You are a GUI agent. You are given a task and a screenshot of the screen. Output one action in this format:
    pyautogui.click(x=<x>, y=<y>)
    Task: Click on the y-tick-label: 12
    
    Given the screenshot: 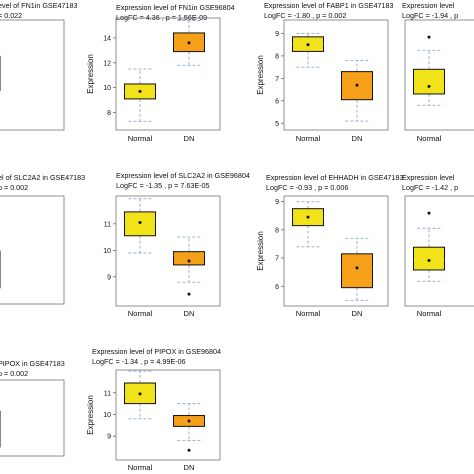 What is the action you would take?
    pyautogui.click(x=107, y=63)
    